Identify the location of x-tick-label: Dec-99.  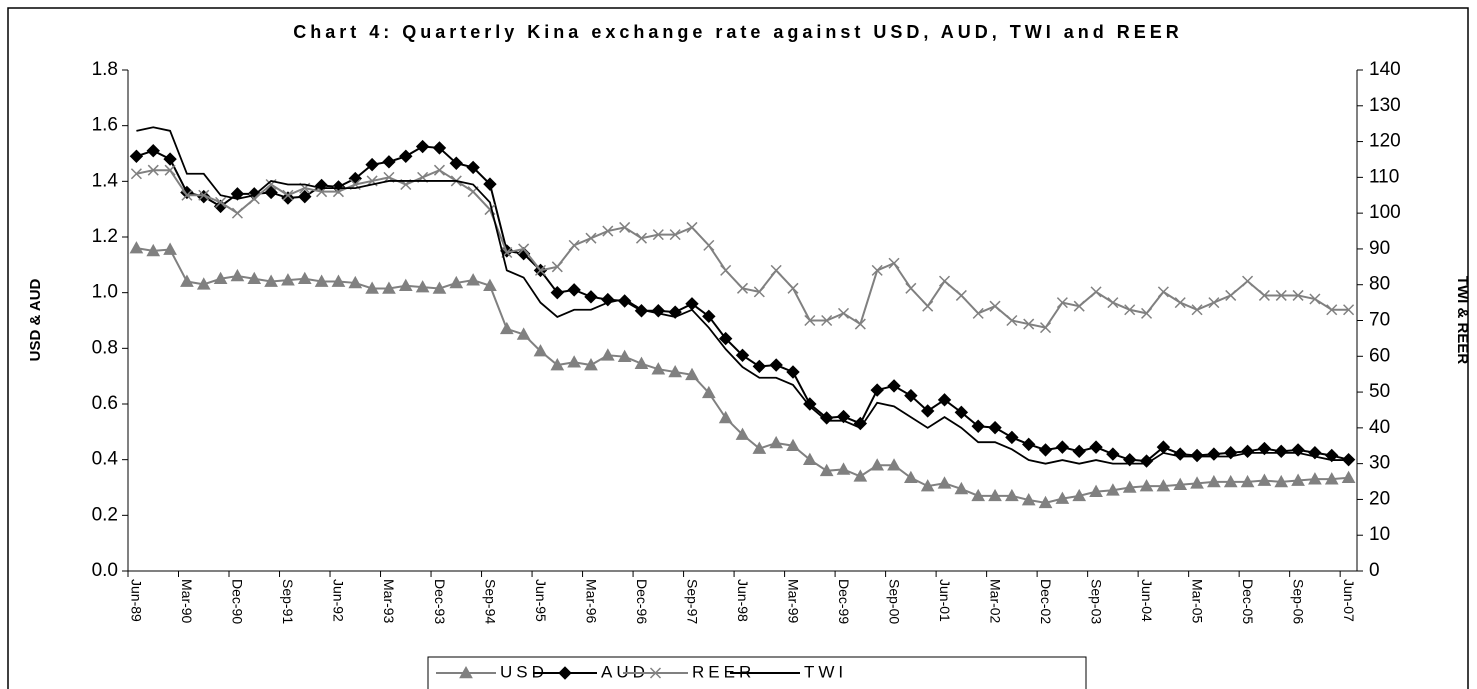
(844, 601).